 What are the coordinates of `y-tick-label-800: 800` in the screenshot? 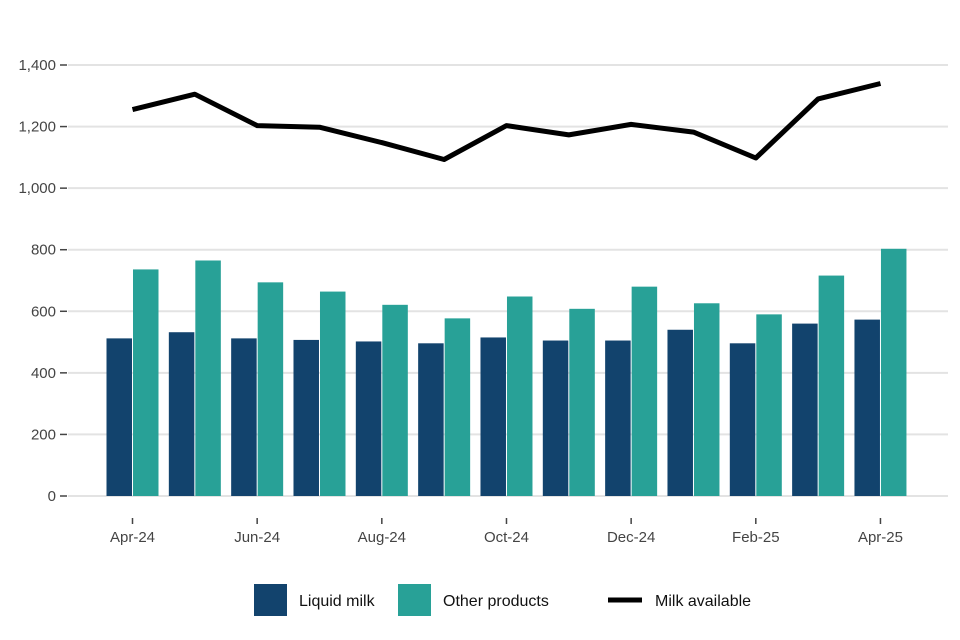 It's located at (43, 250).